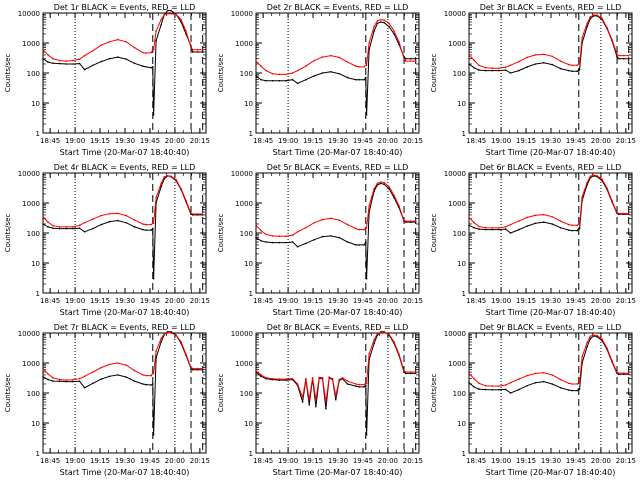 Image resolution: width=640 pixels, height=480 pixels. Describe the element at coordinates (338, 327) in the screenshot. I see `chart-title: Det 8r BLACK = Events, RED = LLD` at that location.